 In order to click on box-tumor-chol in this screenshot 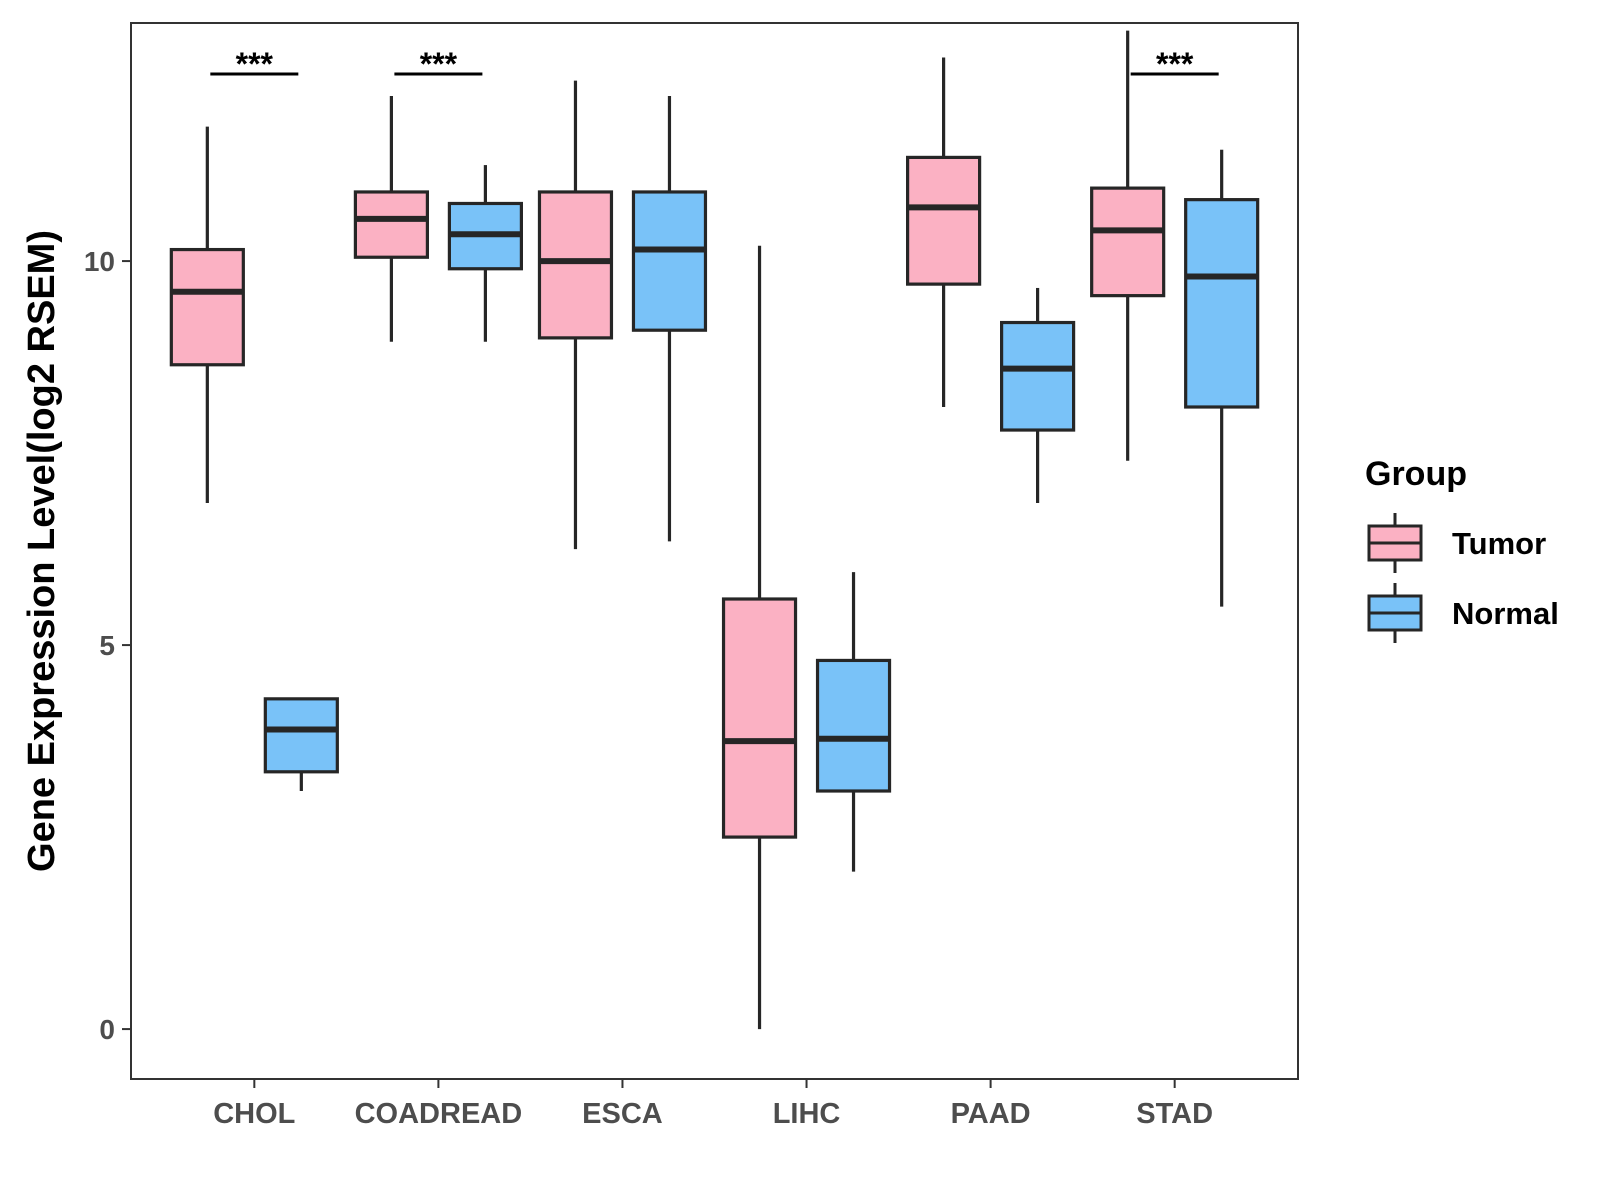, I will do `click(207, 314)`.